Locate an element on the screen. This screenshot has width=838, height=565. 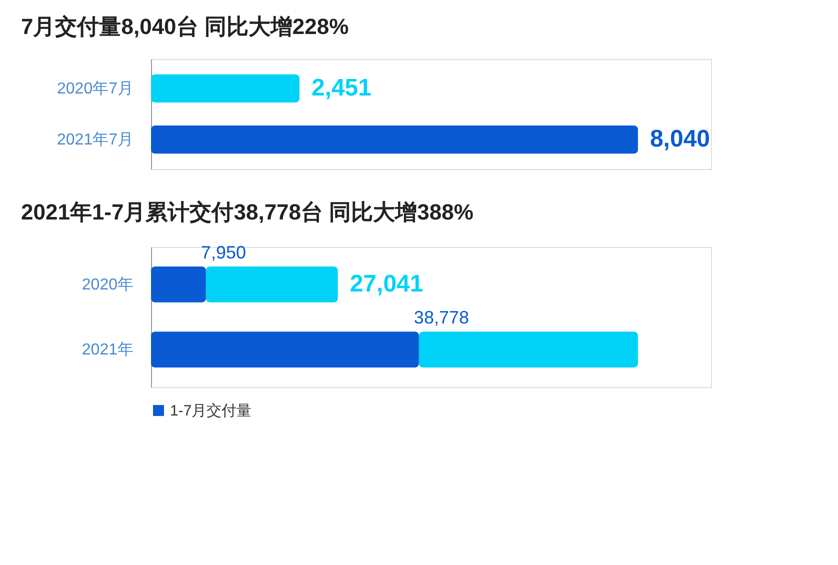
chart-title: 2021年1-7月累计交付38,778台 同比大增388% is located at coordinates (247, 211).